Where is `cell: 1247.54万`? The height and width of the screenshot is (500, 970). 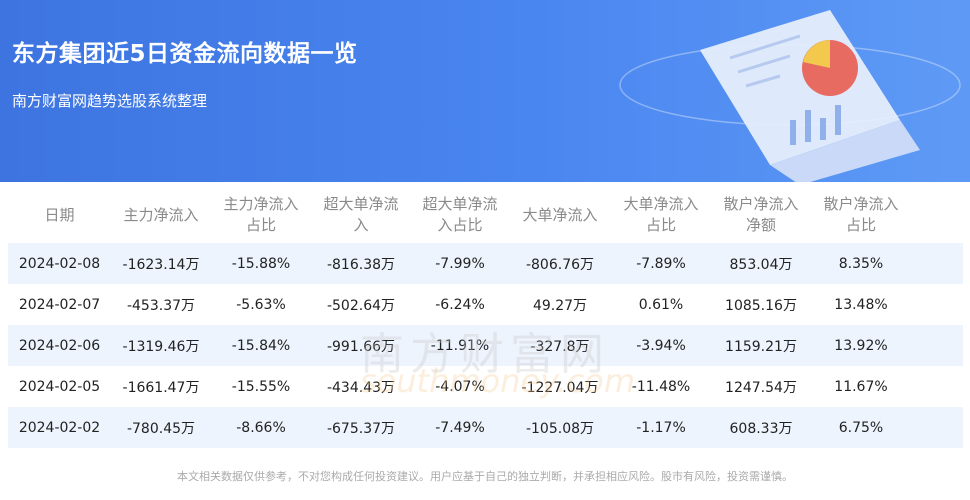
cell: 1247.54万 is located at coordinates (761, 387).